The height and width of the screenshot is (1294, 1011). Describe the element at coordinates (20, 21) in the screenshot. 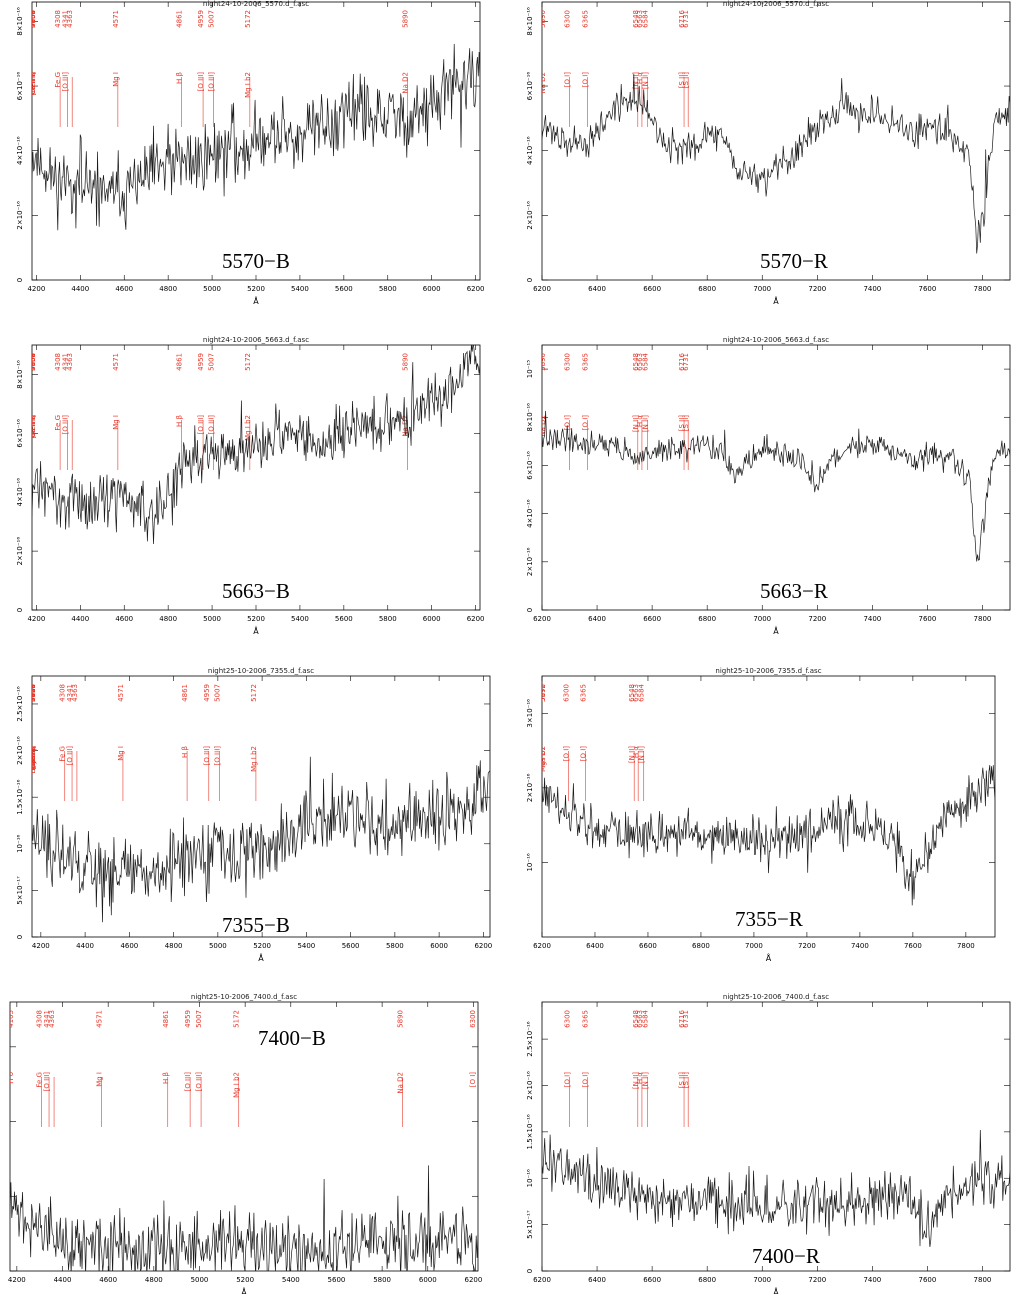

I see `y-tick-label: 8×10⁻¹⁶` at that location.